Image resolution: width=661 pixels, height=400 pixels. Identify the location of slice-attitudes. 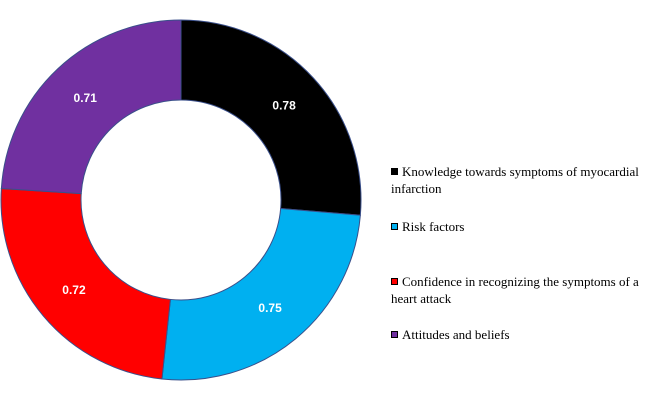
(91, 107).